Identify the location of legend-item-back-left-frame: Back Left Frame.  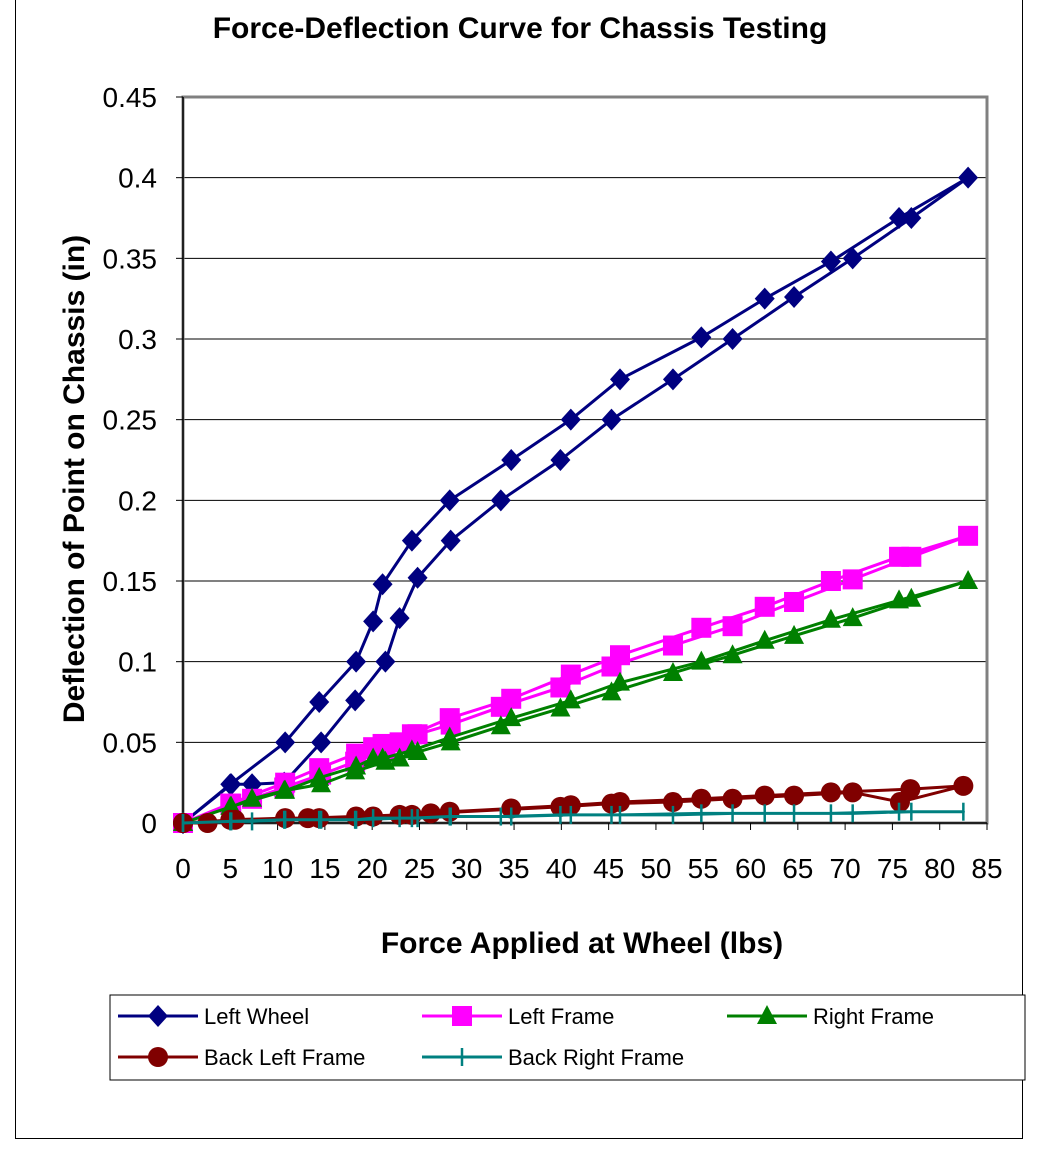
(241, 1057).